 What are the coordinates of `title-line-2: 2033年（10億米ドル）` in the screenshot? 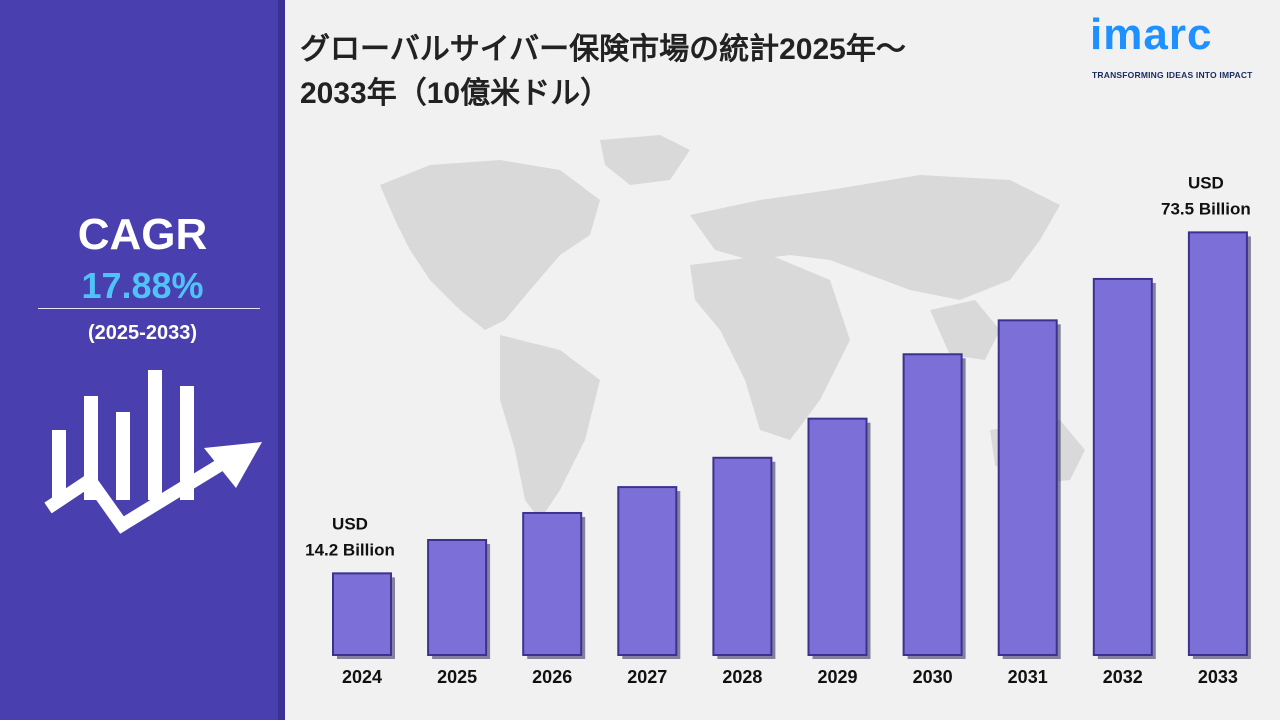 It's located at (455, 93).